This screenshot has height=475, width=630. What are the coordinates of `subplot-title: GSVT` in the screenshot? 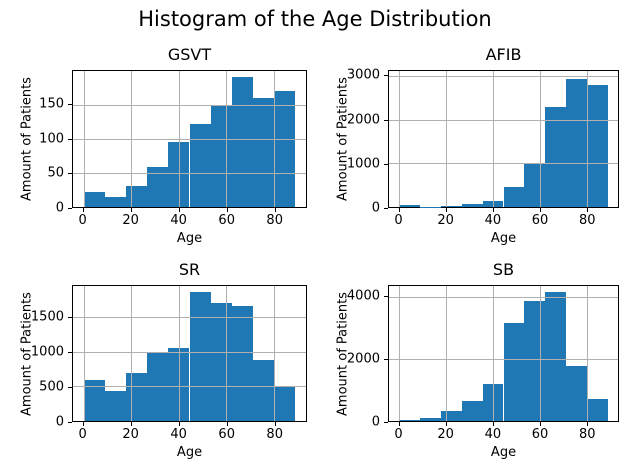 It's located at (189, 54).